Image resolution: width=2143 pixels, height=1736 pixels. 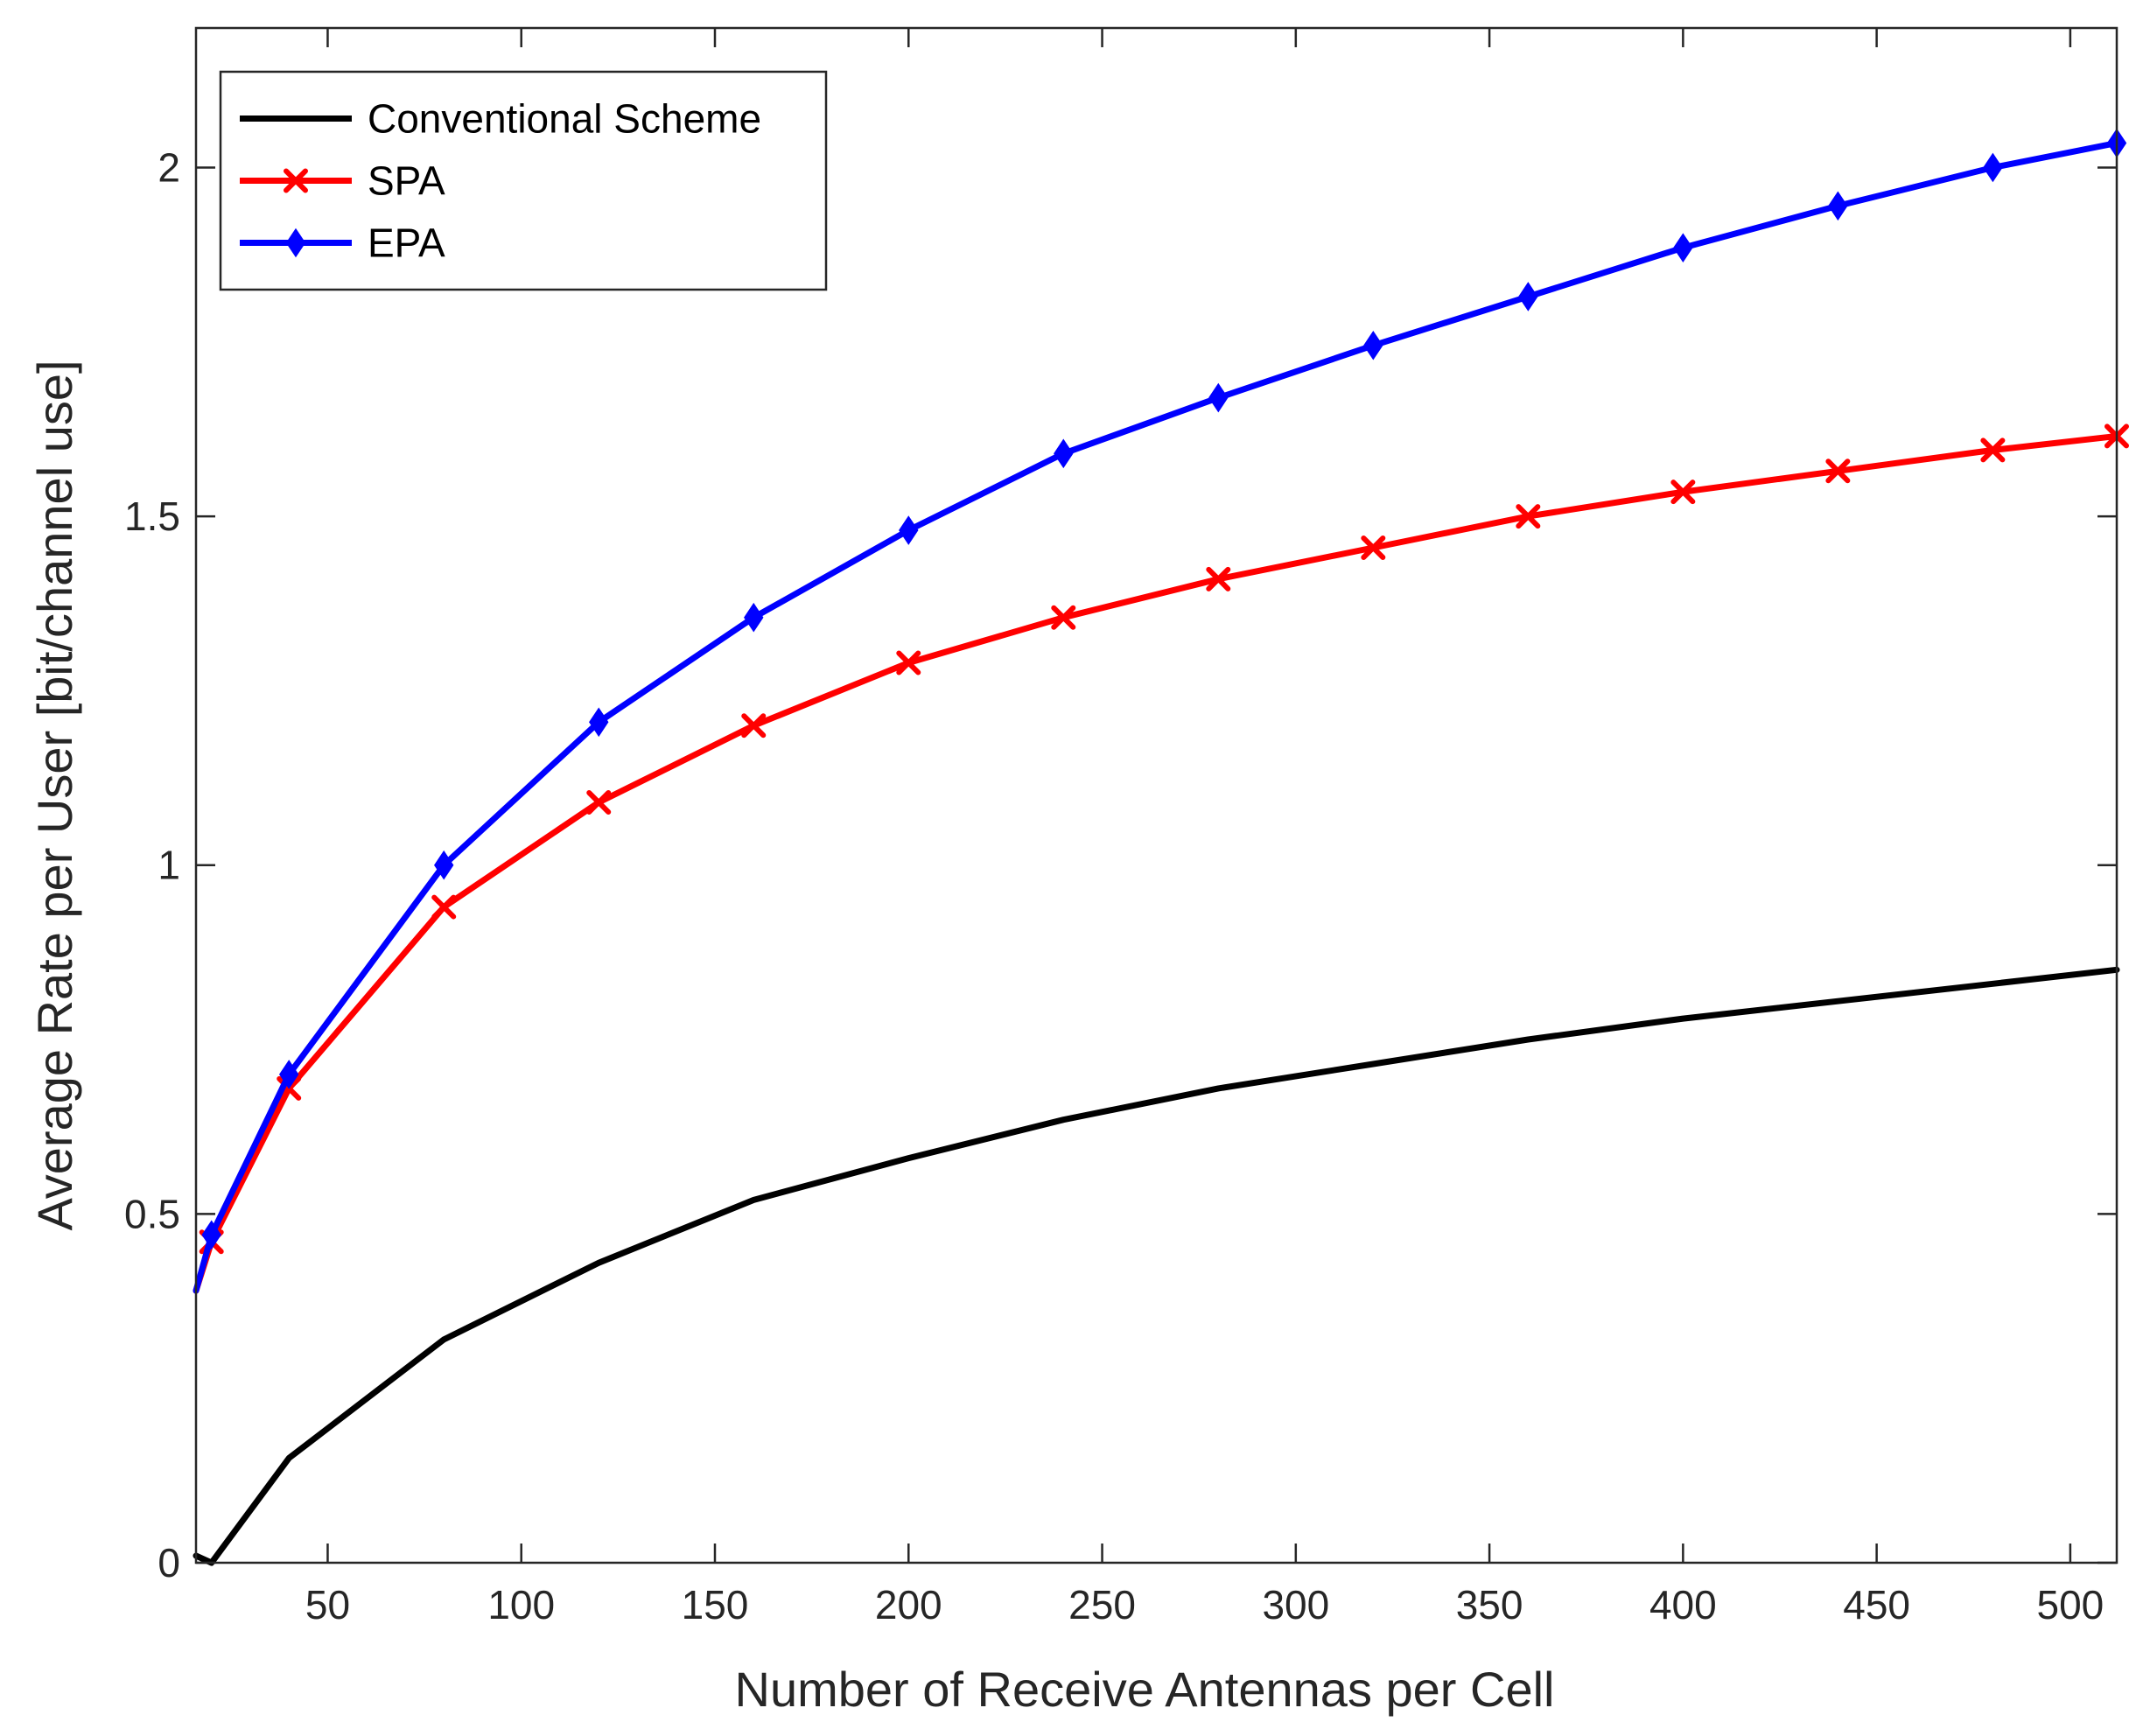 I want to click on y-tick-label: 0.5, so click(x=152, y=1213).